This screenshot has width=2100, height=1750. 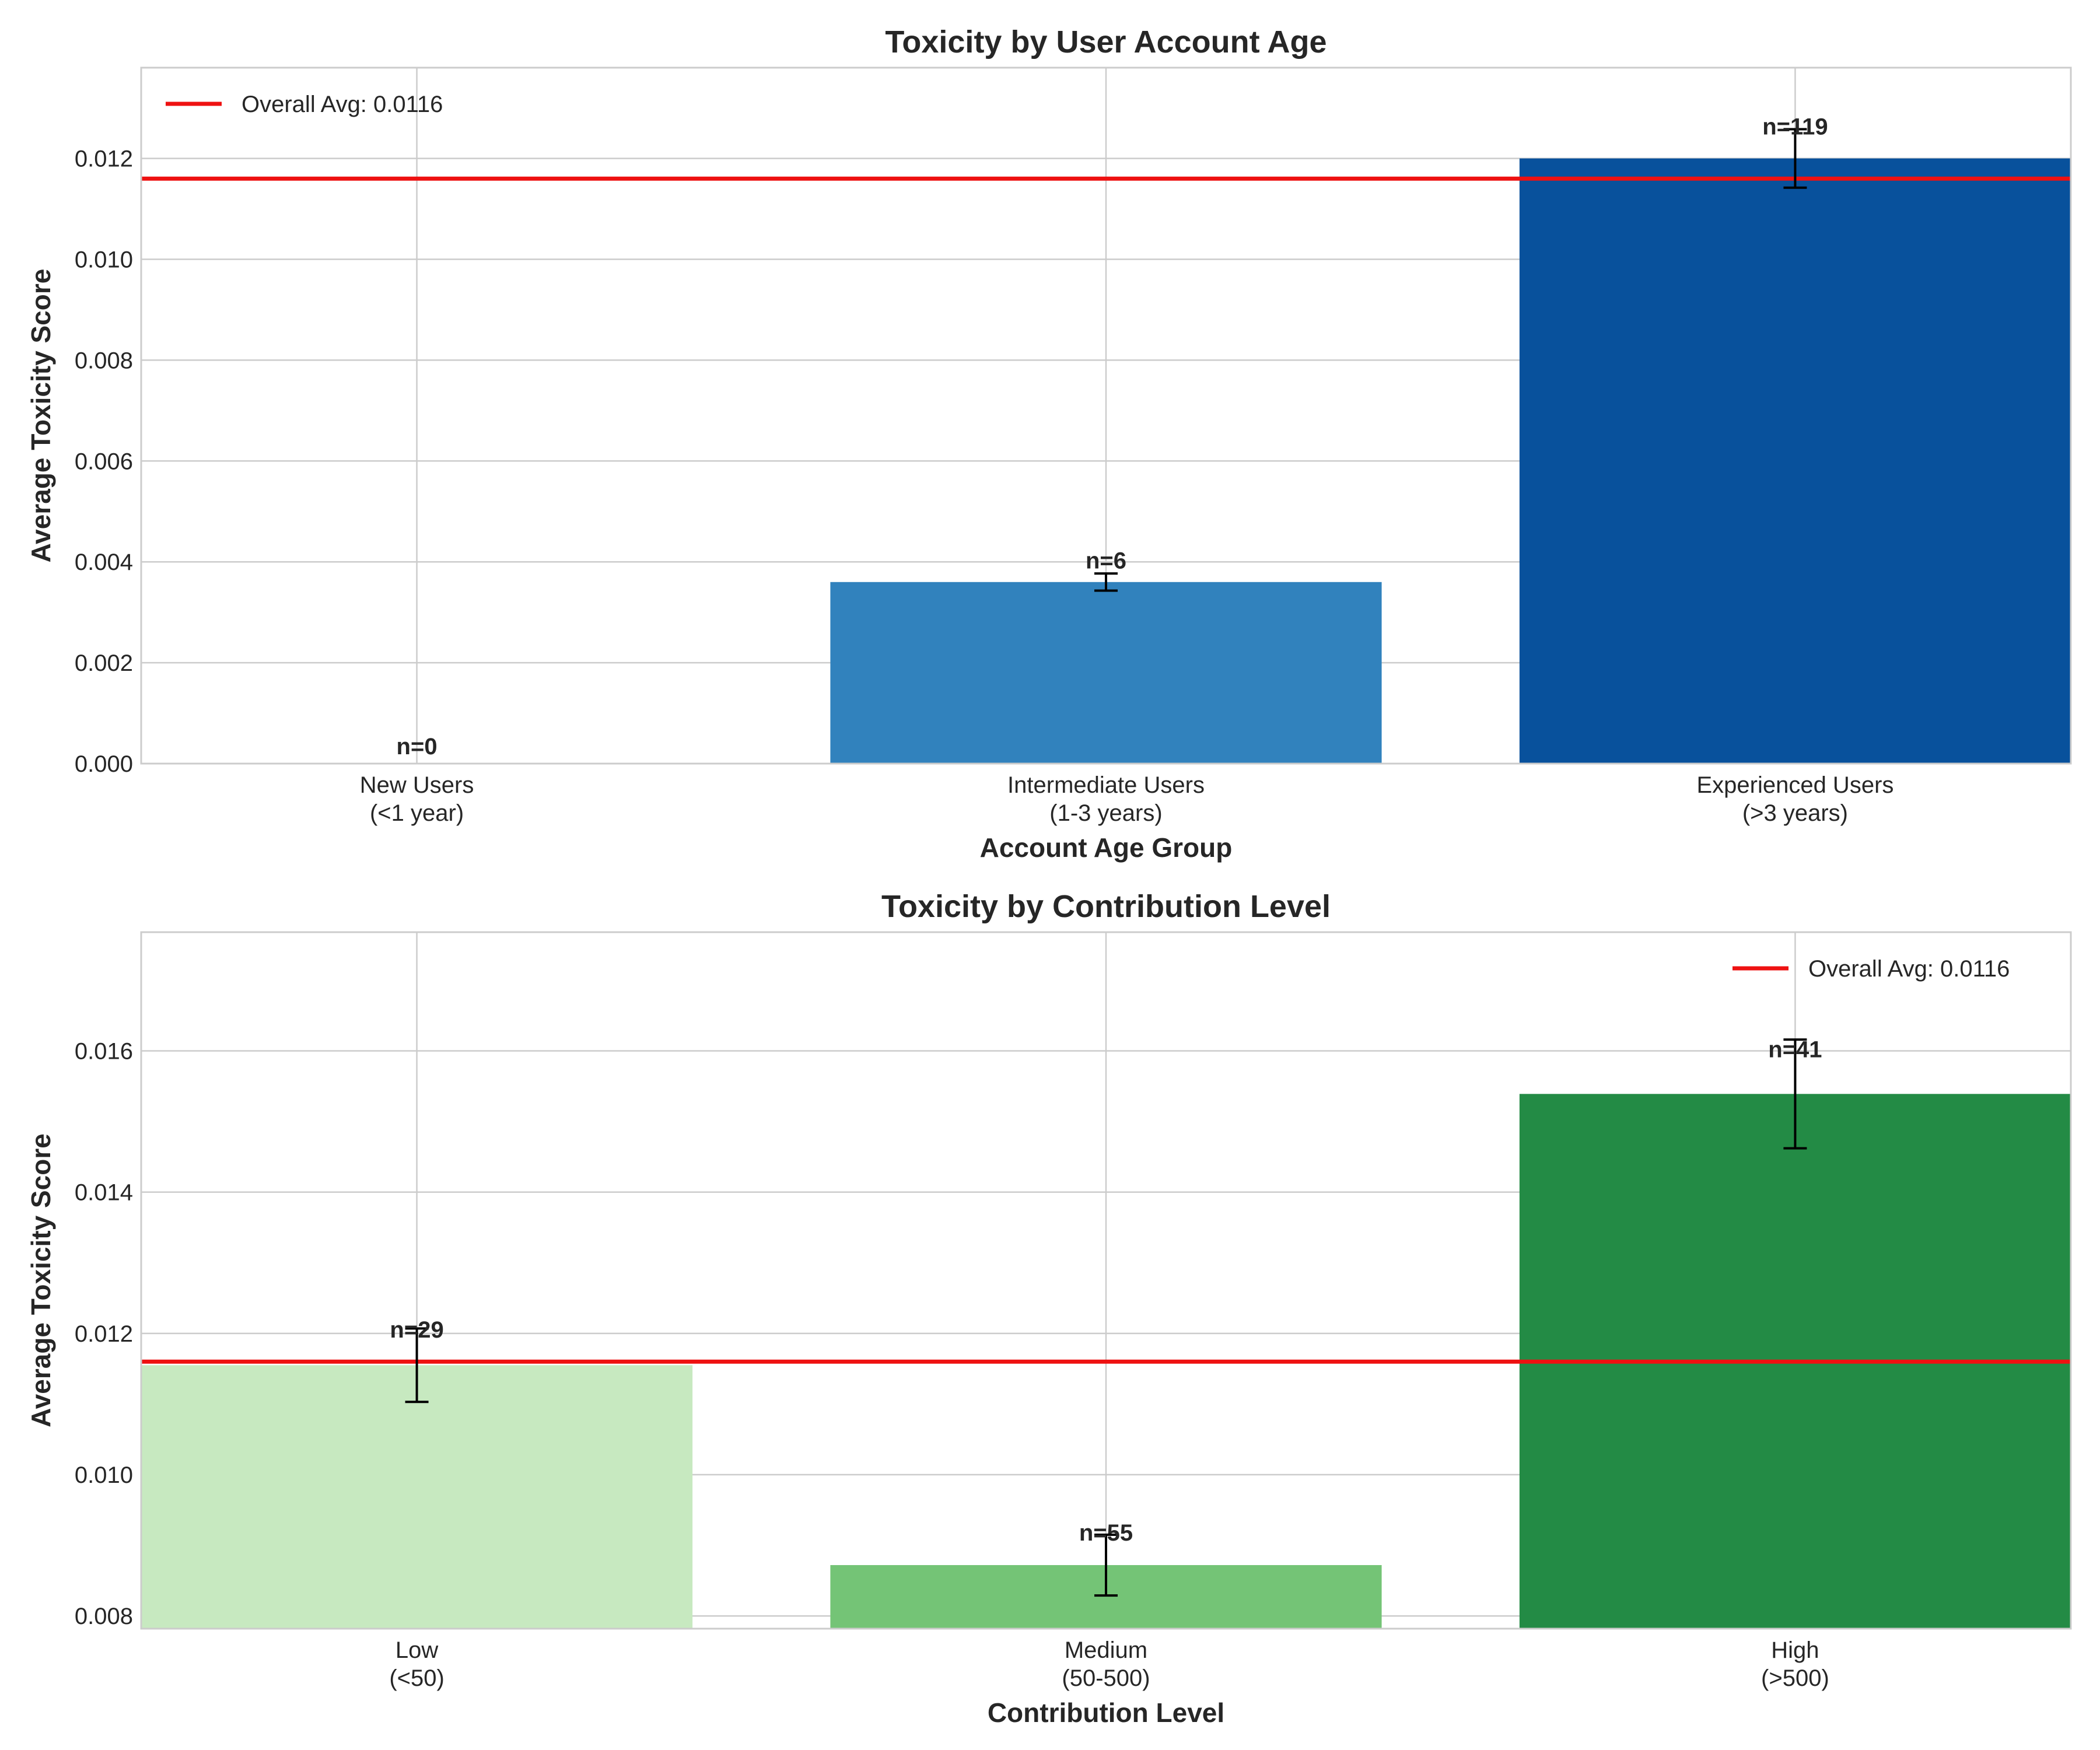 What do you see at coordinates (1106, 1533) in the screenshot?
I see `bar-count-label: n=55` at bounding box center [1106, 1533].